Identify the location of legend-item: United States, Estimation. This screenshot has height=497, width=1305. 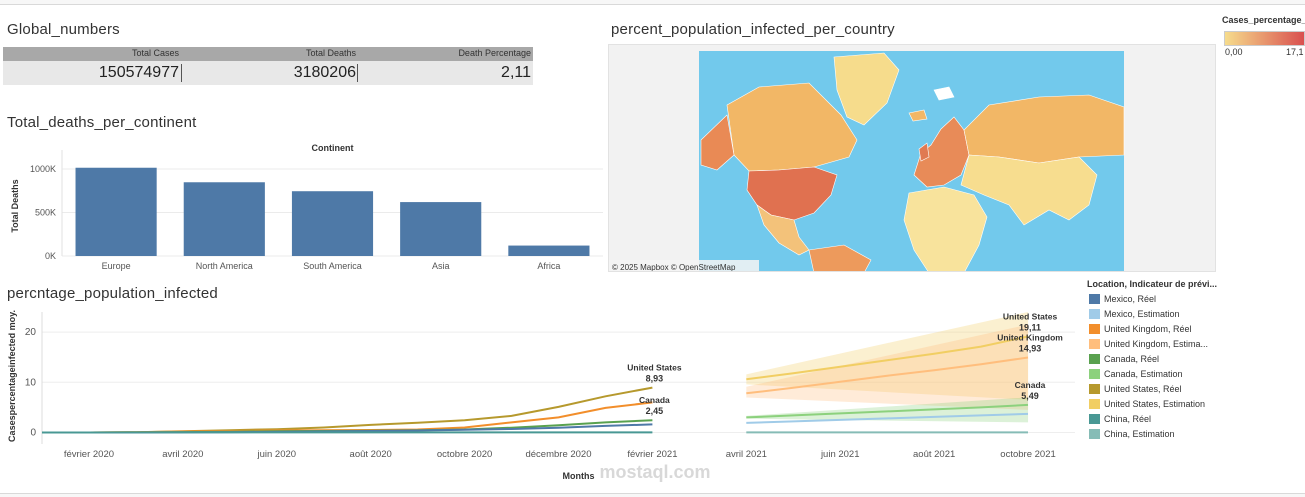
(1147, 405).